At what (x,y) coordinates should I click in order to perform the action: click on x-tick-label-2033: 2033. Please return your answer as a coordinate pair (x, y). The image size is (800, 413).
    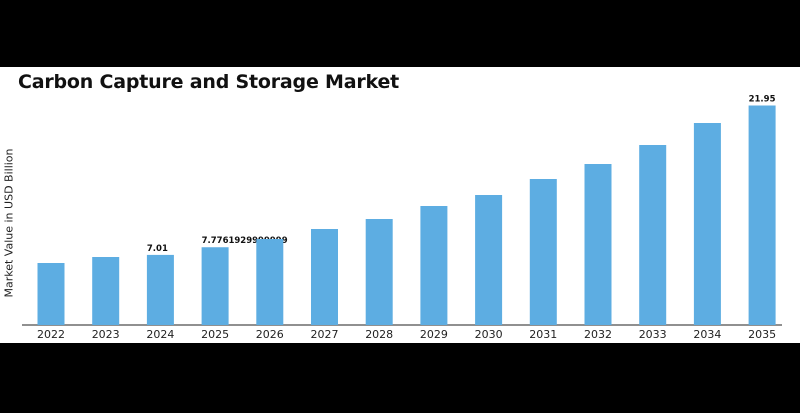
    Looking at the image, I should click on (653, 334).